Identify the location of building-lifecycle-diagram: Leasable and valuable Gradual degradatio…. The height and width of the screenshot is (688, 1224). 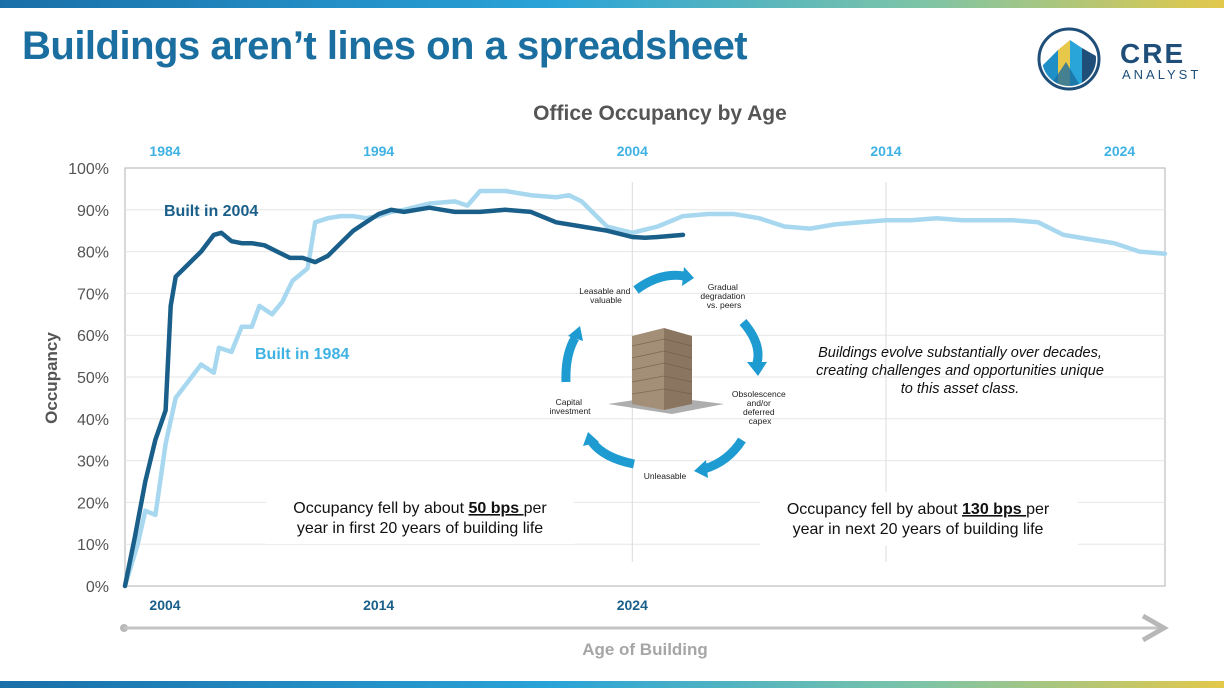
(668, 374).